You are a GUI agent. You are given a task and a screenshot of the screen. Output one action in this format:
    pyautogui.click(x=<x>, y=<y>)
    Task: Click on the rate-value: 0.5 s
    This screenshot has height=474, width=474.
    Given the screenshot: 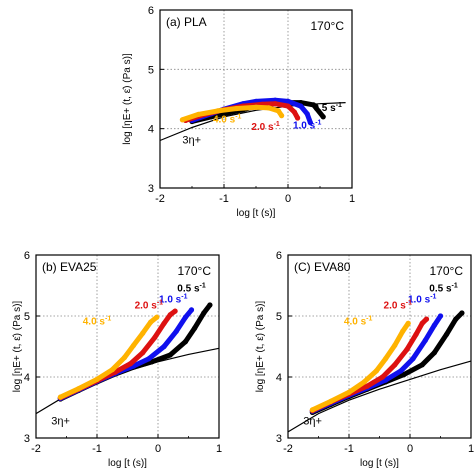 What is the action you would take?
    pyautogui.click(x=440, y=289)
    